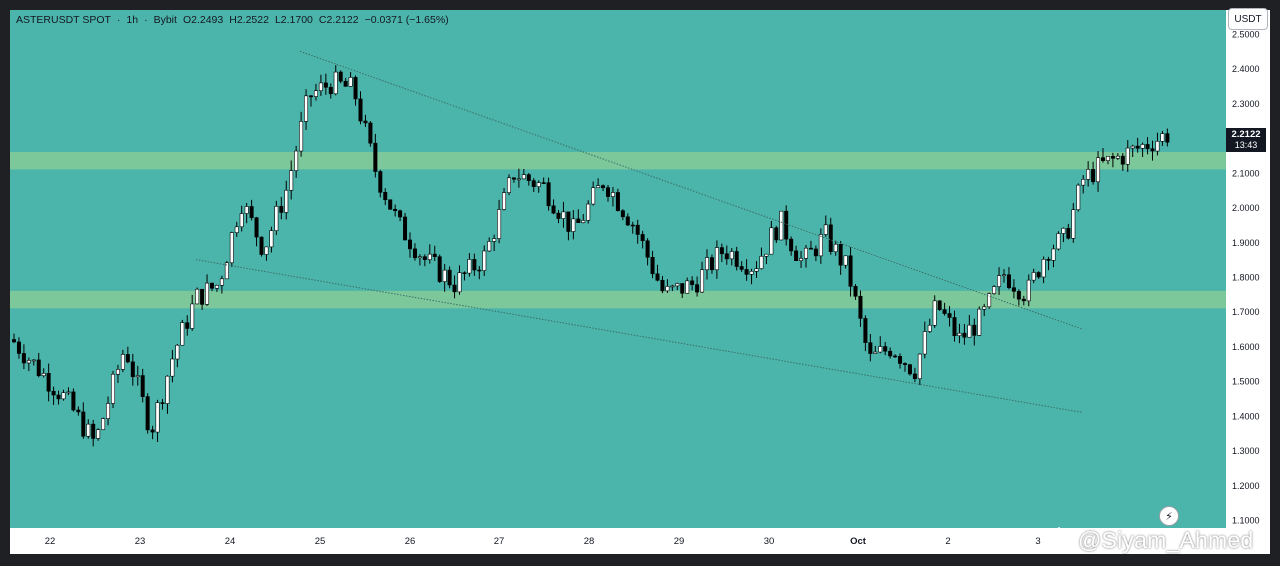 This screenshot has width=1280, height=566. I want to click on currency-button: USDT, so click(1248, 19).